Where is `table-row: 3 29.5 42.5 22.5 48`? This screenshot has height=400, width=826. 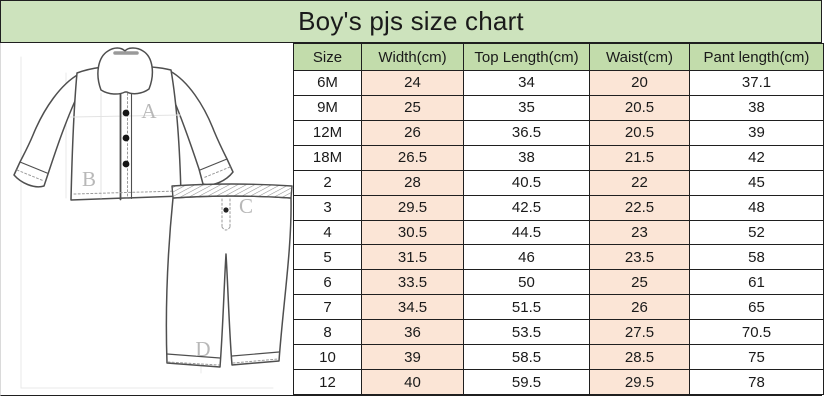 table-row: 3 29.5 42.5 22.5 48 is located at coordinates (558, 207).